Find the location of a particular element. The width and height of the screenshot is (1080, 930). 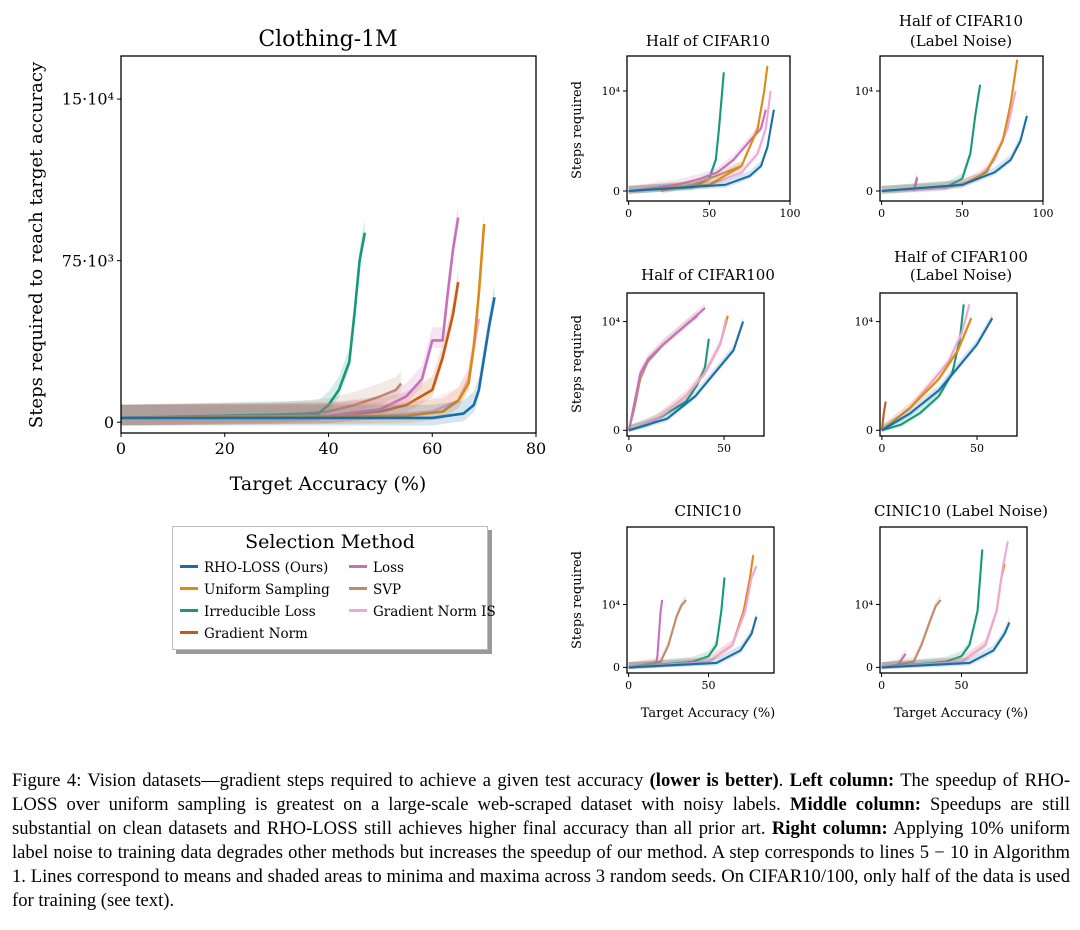

caption-bold: Left column: is located at coordinates (842, 780).